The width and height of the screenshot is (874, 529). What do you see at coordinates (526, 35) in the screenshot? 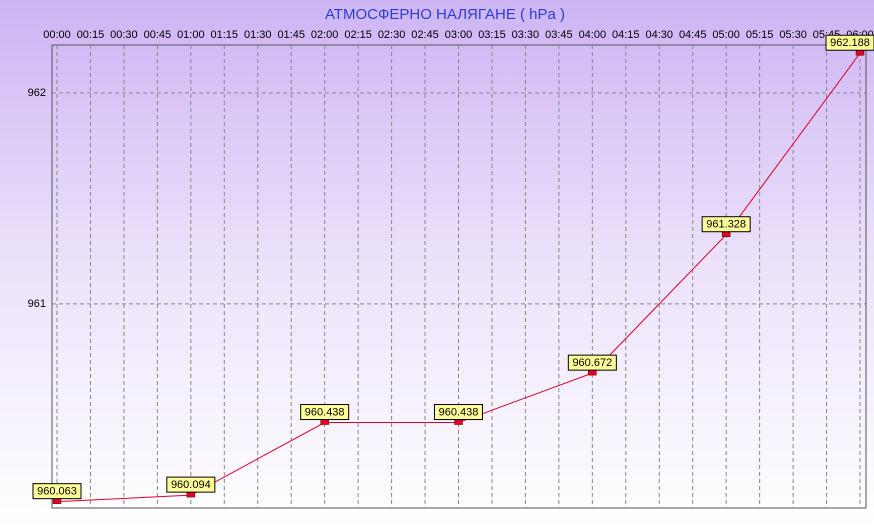
I see `x-tick-label: 03:30` at bounding box center [526, 35].